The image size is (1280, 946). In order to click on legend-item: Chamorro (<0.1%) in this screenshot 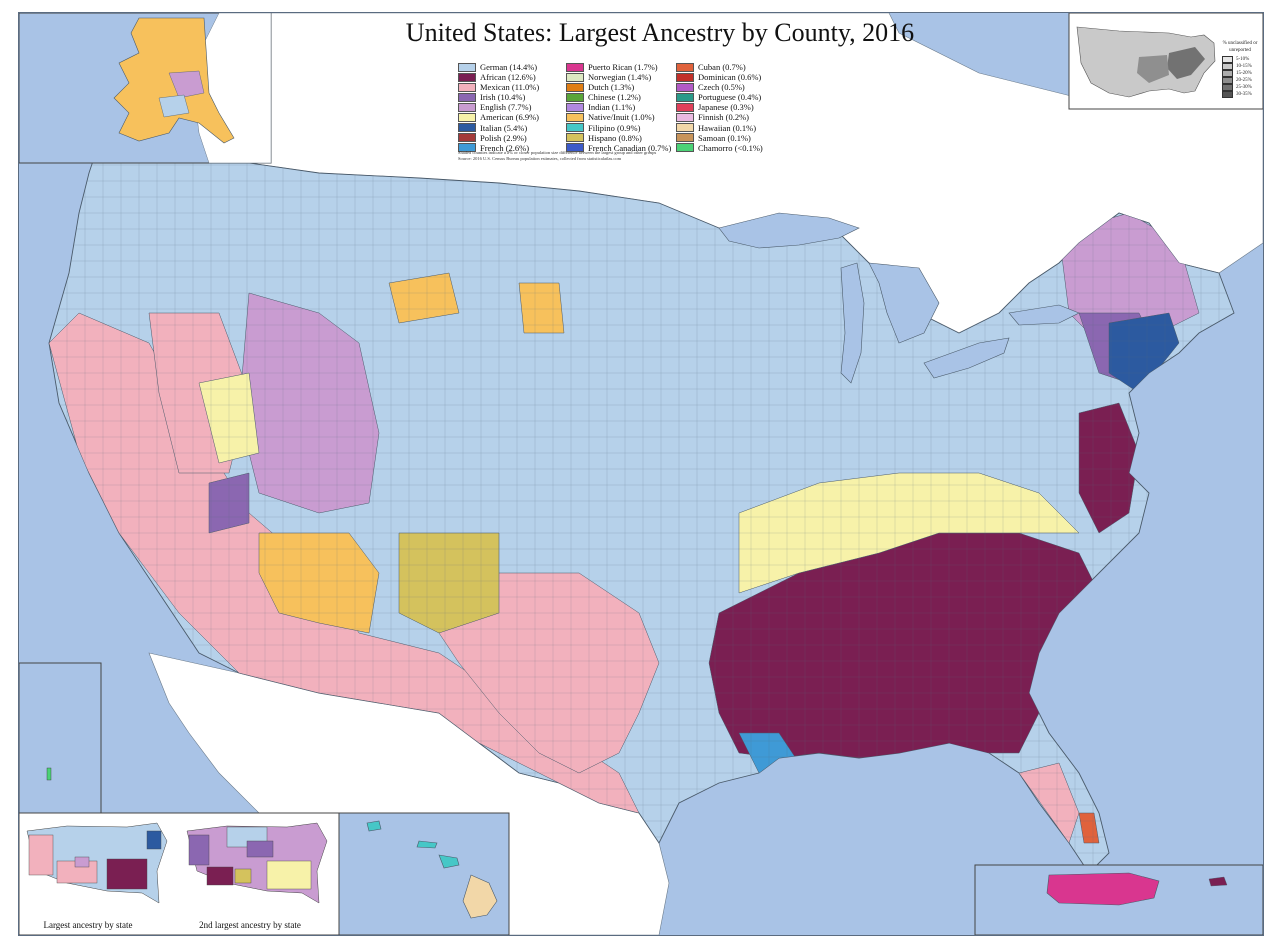, I will do `click(719, 148)`.